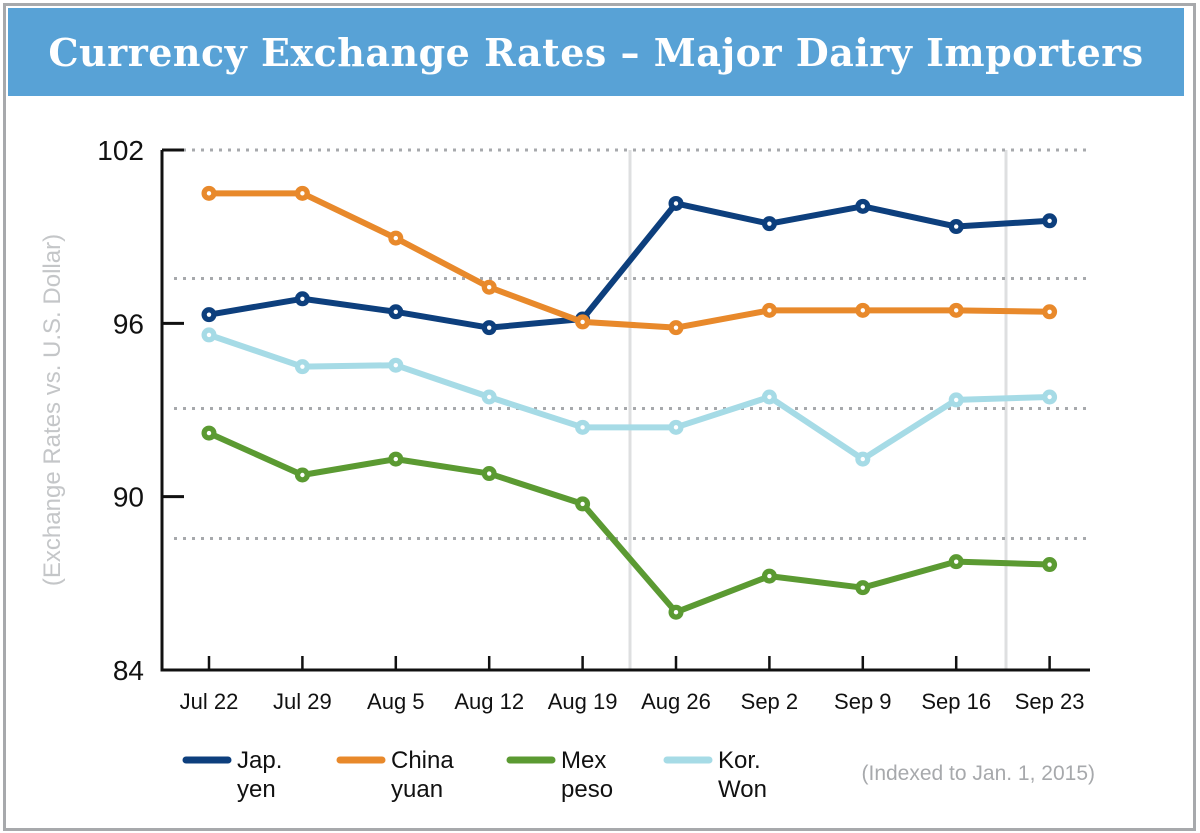  What do you see at coordinates (489, 701) in the screenshot?
I see `x-tick-label: Aug 12` at bounding box center [489, 701].